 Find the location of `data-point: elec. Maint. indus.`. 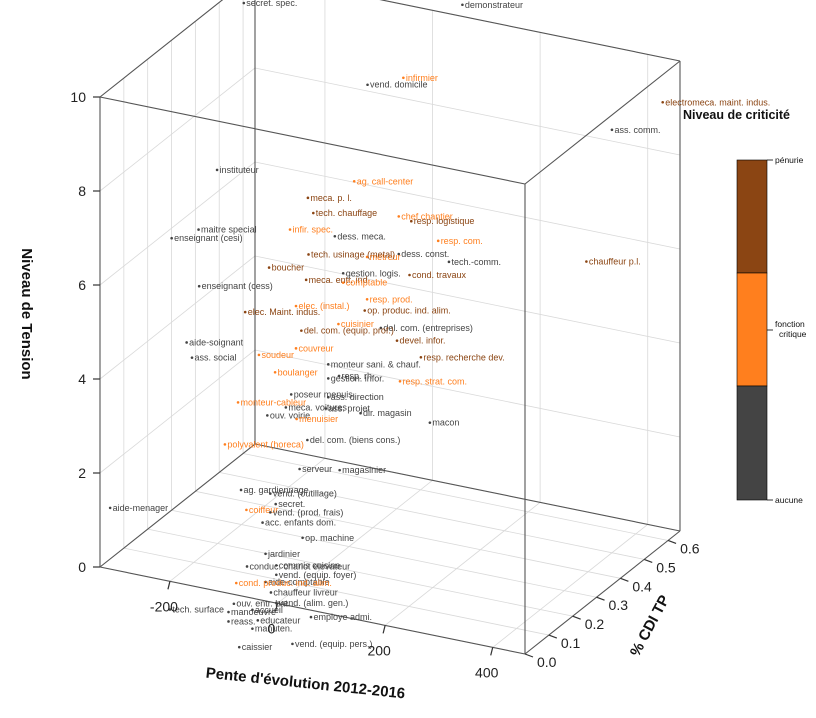

data-point: elec. Maint. indus. is located at coordinates (281, 312).